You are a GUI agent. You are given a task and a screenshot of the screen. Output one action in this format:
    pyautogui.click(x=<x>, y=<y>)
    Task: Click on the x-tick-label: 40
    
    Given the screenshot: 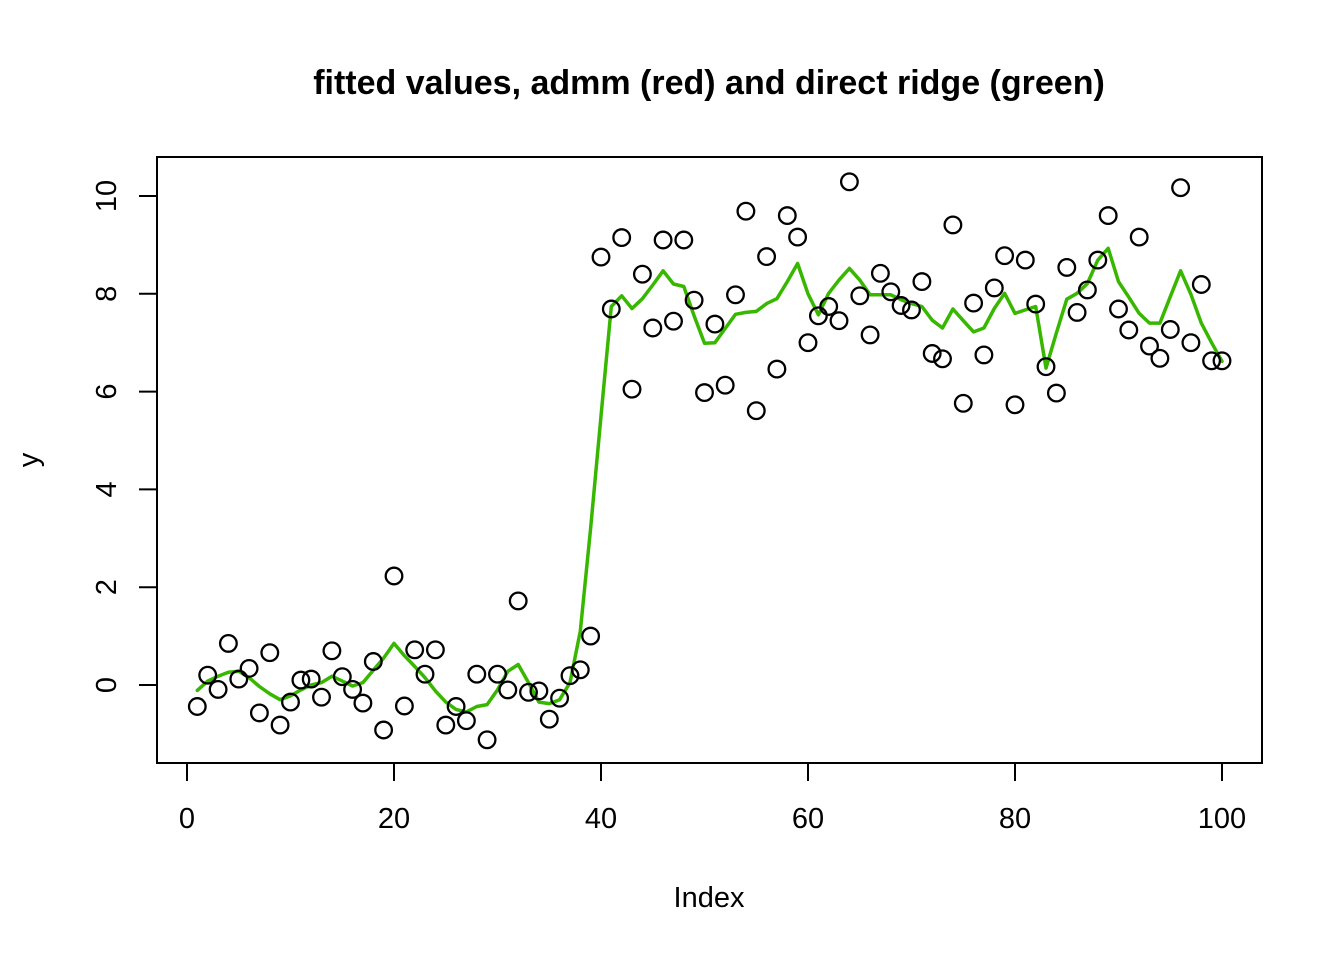 What is the action you would take?
    pyautogui.click(x=601, y=819)
    